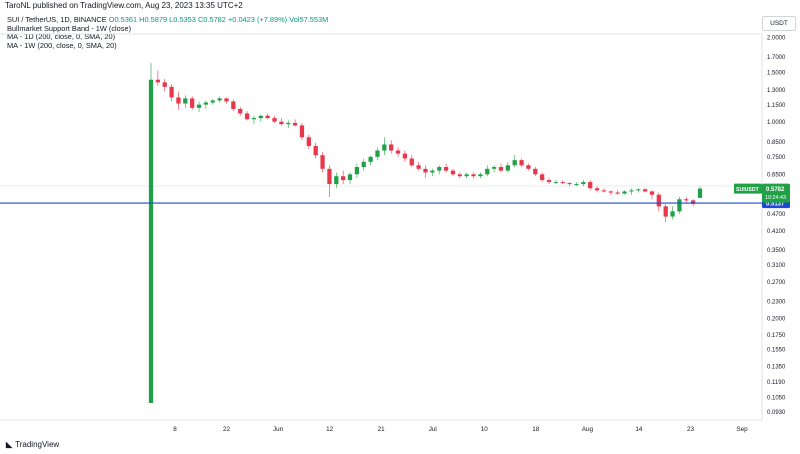 The image size is (800, 454). Describe the element at coordinates (776, 398) in the screenshot. I see `y-tick-label: 0.1050` at that location.